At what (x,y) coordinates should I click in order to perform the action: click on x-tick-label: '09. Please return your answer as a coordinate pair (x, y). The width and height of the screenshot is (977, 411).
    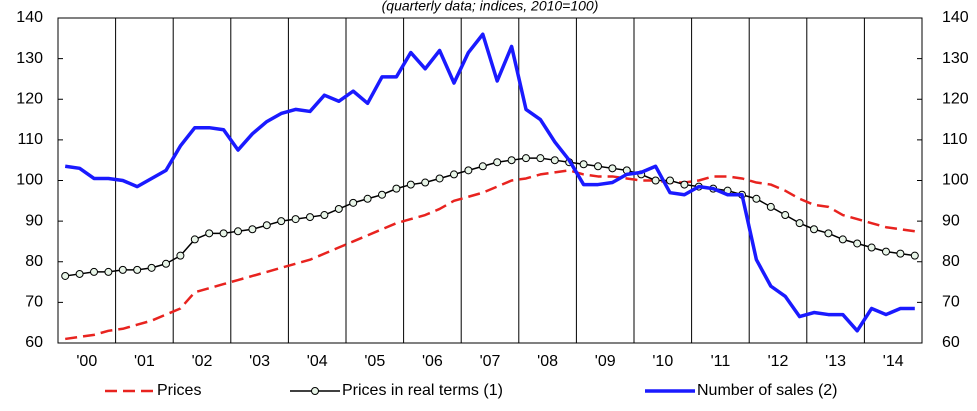
    Looking at the image, I should click on (605, 361).